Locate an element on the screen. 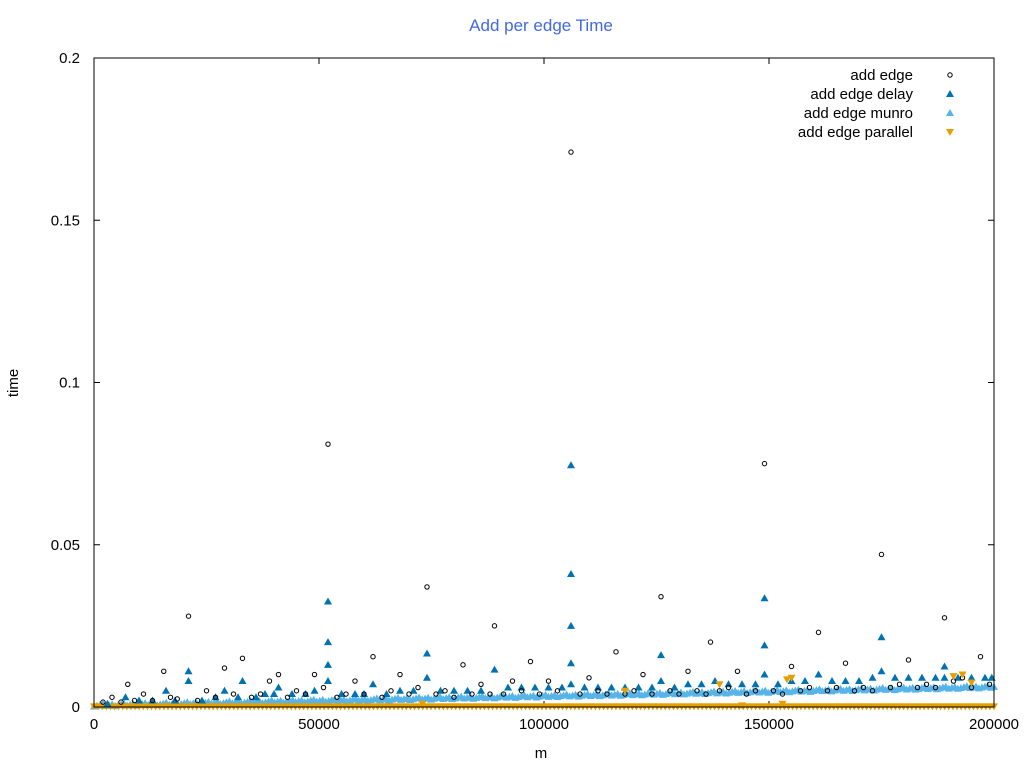 The height and width of the screenshot is (768, 1024). x-tick-label: 0 is located at coordinates (94, 724).